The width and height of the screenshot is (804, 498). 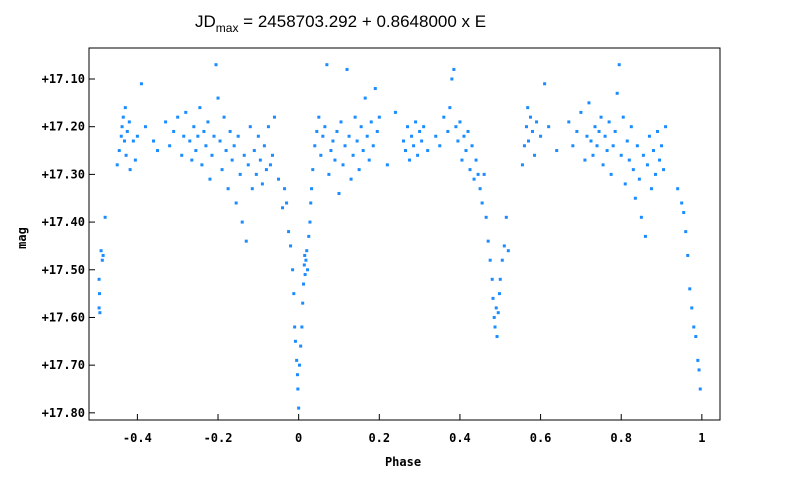 What do you see at coordinates (340, 23) in the screenshot?
I see `chart-title: JDmax = 2458703.292 + 0.8648000 x E` at bounding box center [340, 23].